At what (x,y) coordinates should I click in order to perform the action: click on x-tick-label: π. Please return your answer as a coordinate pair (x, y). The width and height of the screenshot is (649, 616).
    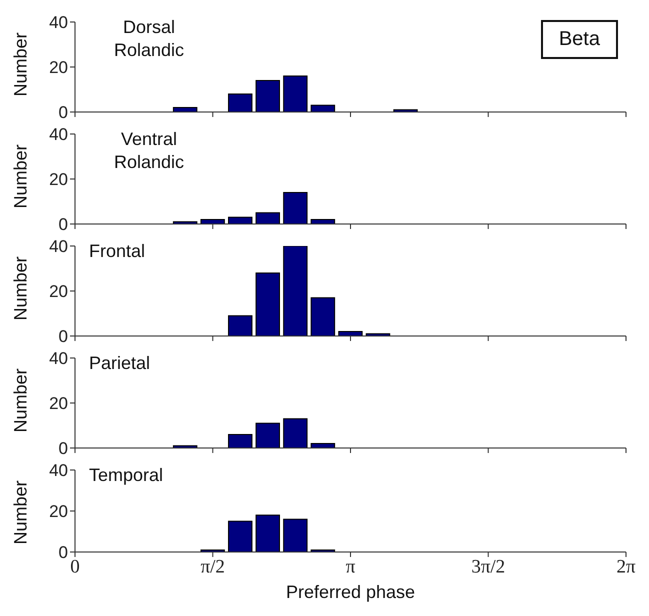
    Looking at the image, I should click on (351, 567).